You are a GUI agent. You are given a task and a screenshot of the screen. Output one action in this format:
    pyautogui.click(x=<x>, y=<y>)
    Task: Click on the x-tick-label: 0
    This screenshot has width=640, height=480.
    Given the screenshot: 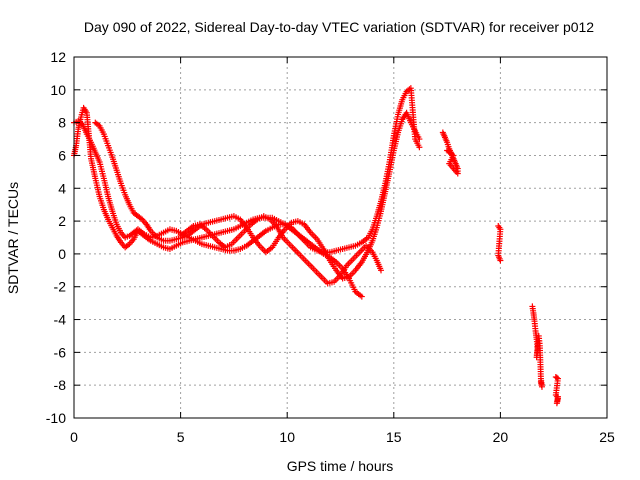 What is the action you would take?
    pyautogui.click(x=74, y=437)
    